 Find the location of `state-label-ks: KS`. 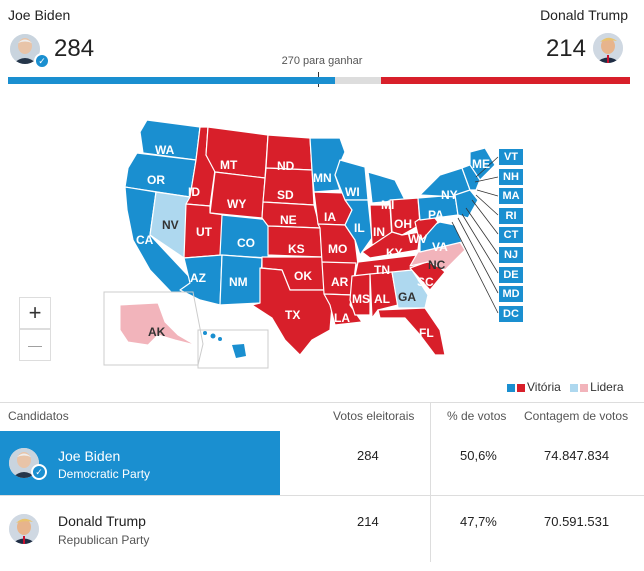

state-label-ks: KS is located at coordinates (296, 249).